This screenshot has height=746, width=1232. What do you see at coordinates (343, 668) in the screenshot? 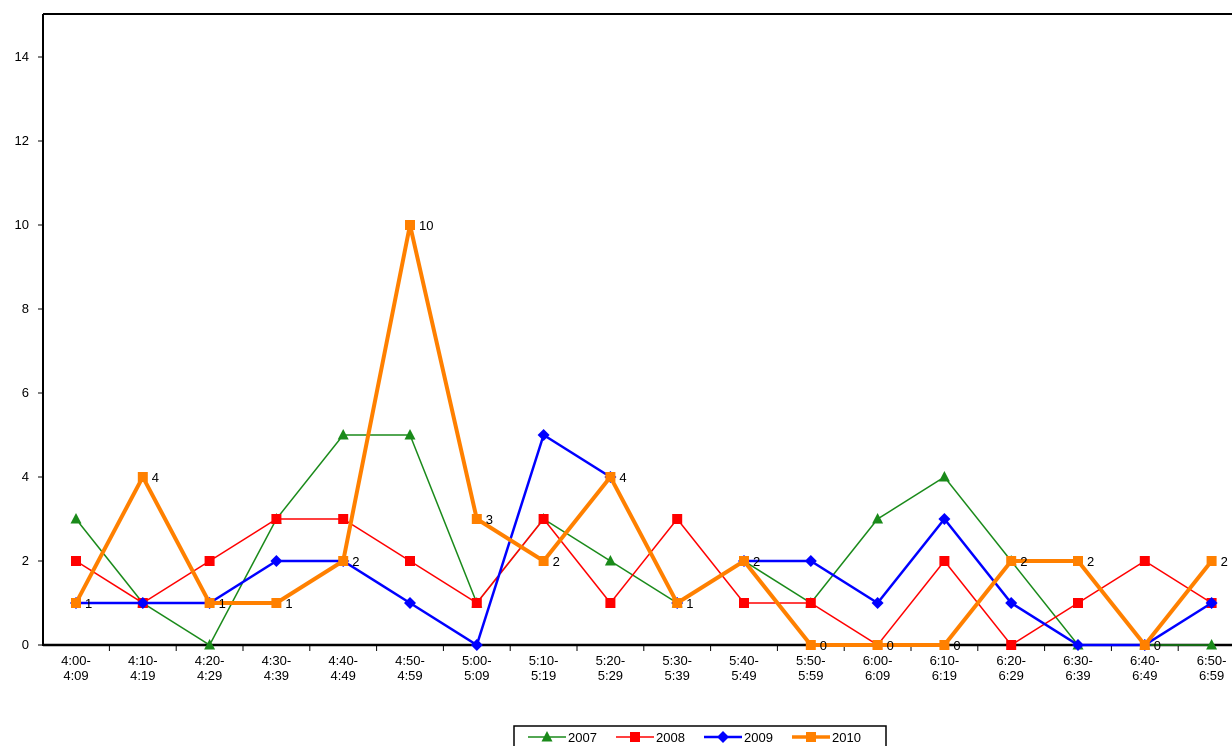
I see `x-tick-label: 4:40-4:49` at bounding box center [343, 668].